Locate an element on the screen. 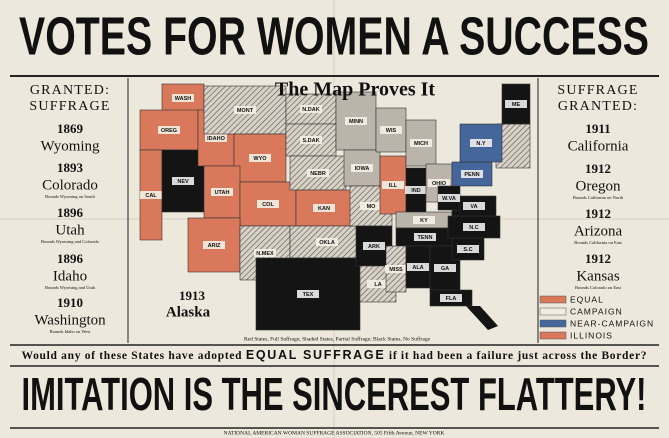 This screenshot has height=438, width=669. state-label: WASH is located at coordinates (183, 99).